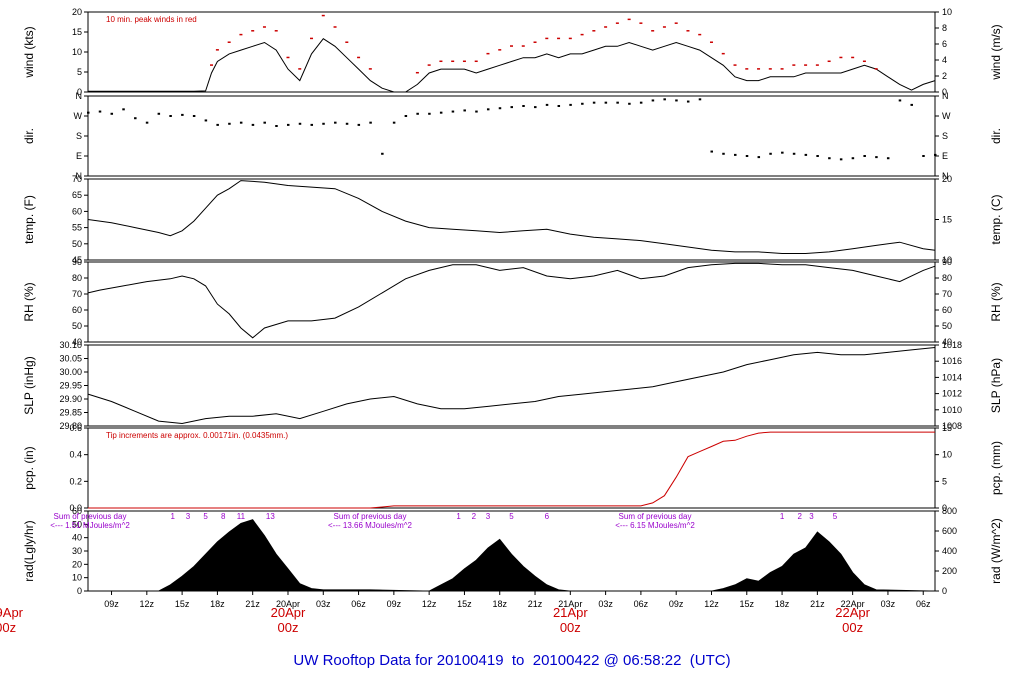 This screenshot has height=700, width=1024. Describe the element at coordinates (570, 612) in the screenshot. I see `day-label: 21Apr` at that location.